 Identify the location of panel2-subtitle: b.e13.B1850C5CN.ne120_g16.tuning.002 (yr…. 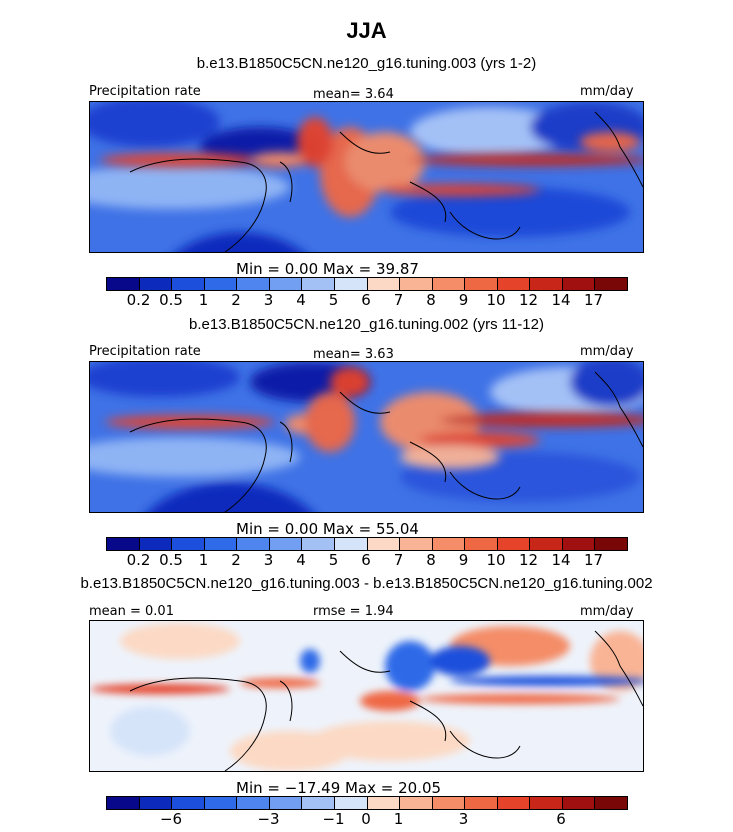
(366, 324).